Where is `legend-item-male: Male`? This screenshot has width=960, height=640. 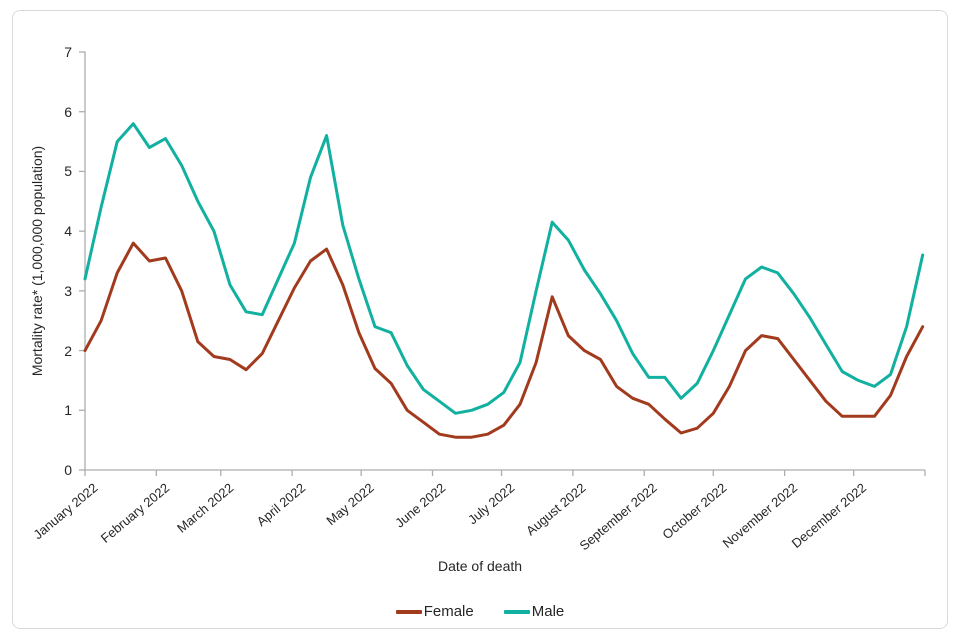 legend-item-male: Male is located at coordinates (534, 611).